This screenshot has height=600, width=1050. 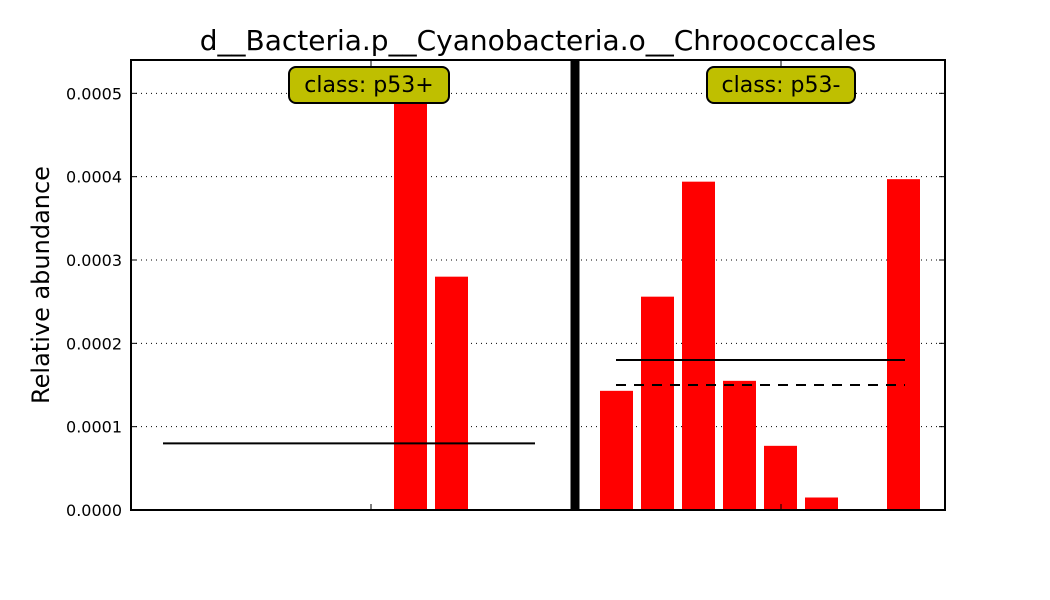 I want to click on y-tick-label: 0.0003, so click(x=94, y=260).